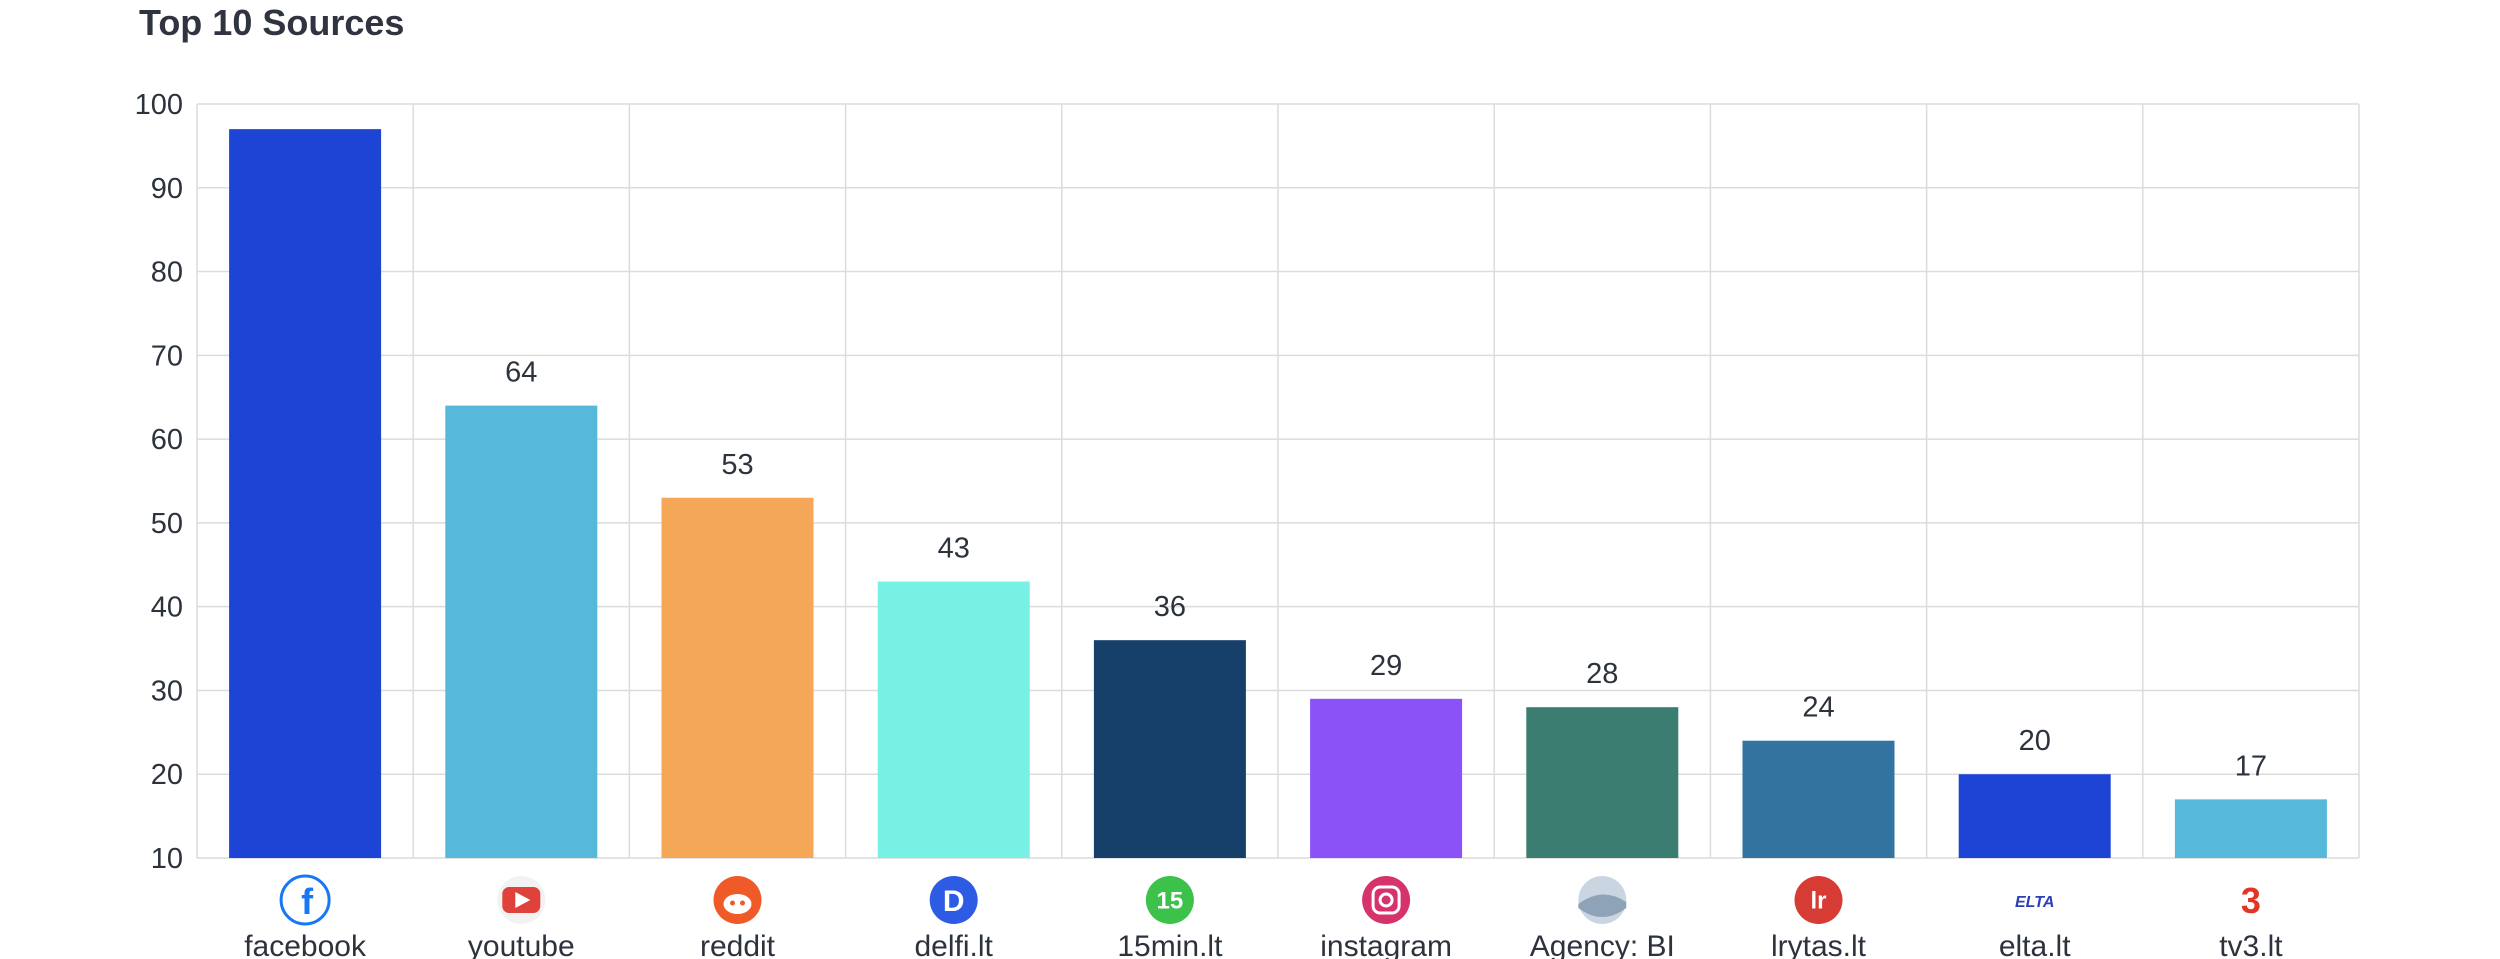 The height and width of the screenshot is (959, 2500). I want to click on facebook-icon-ring, so click(305, 900).